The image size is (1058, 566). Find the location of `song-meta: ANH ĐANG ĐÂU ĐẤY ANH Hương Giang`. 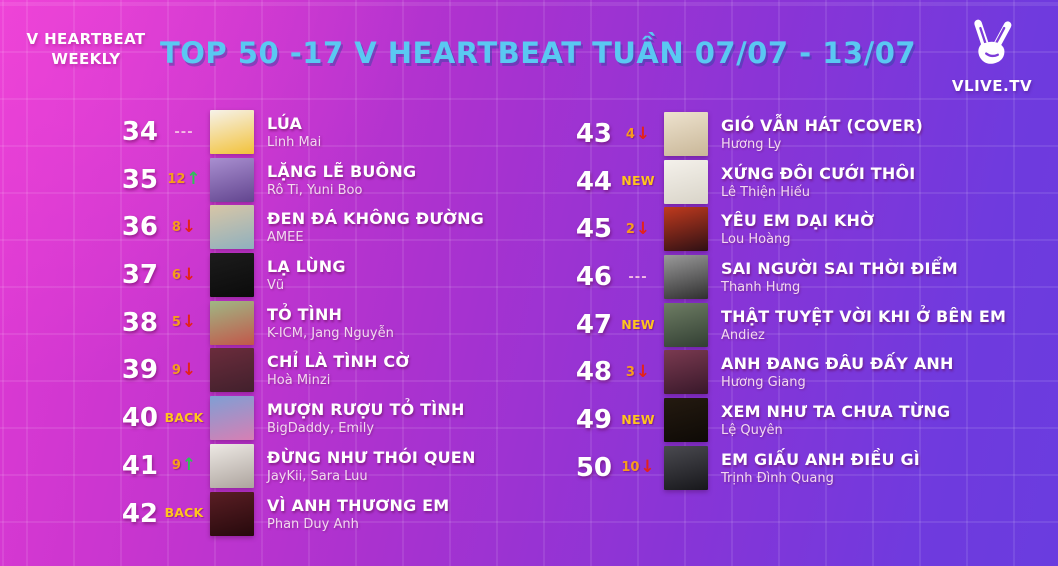

song-meta: ANH ĐANG ĐÂU ĐẤY ANH Hương Giang is located at coordinates (837, 372).